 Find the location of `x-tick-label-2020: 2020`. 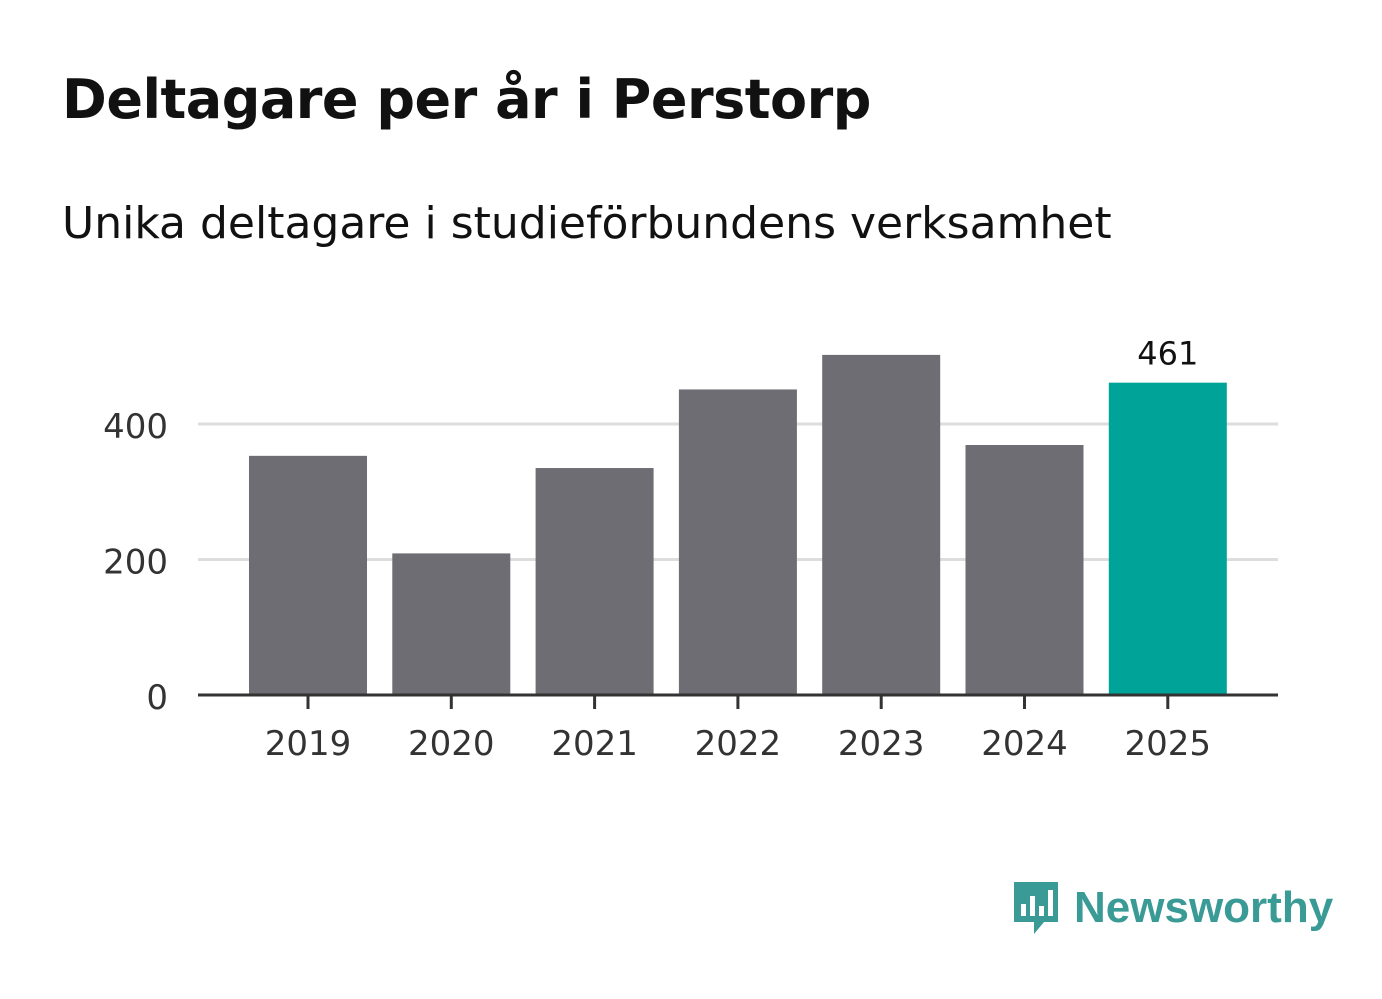

x-tick-label-2020: 2020 is located at coordinates (451, 744).